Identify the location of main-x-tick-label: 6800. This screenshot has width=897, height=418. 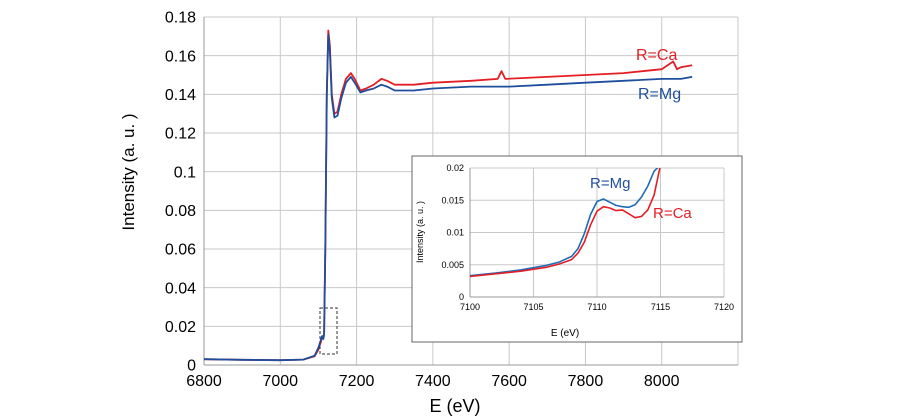
(204, 381).